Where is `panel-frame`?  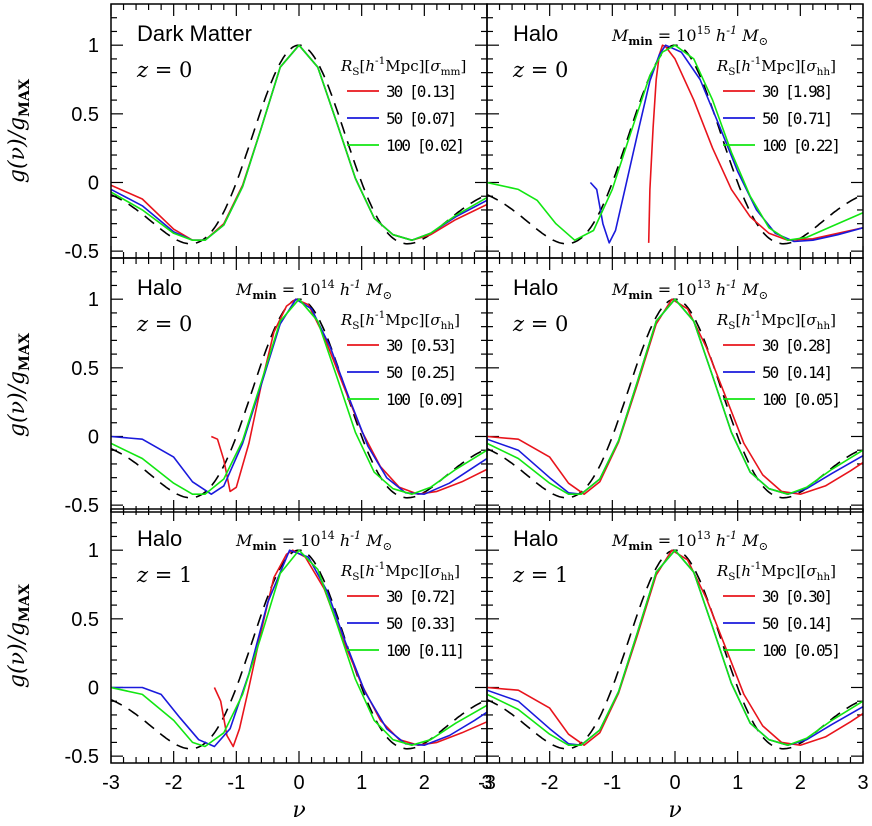 panel-frame is located at coordinates (675, 636).